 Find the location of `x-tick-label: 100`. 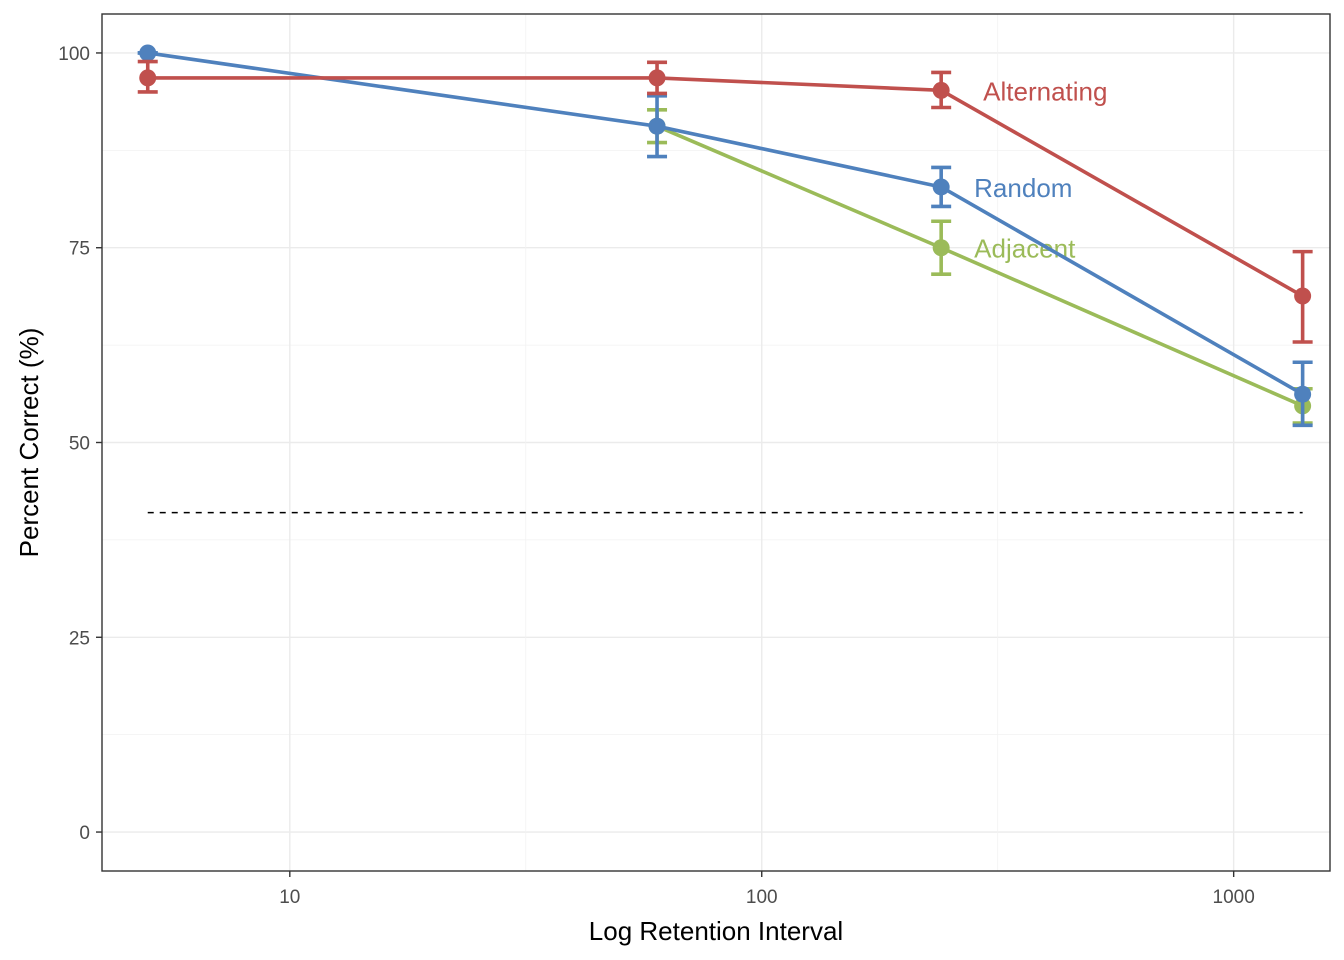

x-tick-label: 100 is located at coordinates (762, 897).